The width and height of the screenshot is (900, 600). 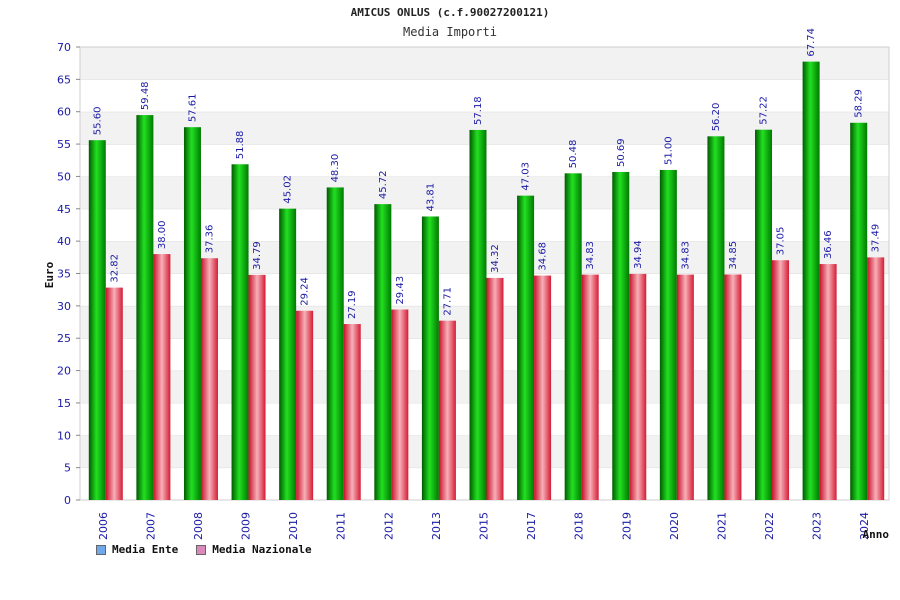 I want to click on x-tick-label: 2019, so click(x=626, y=526).